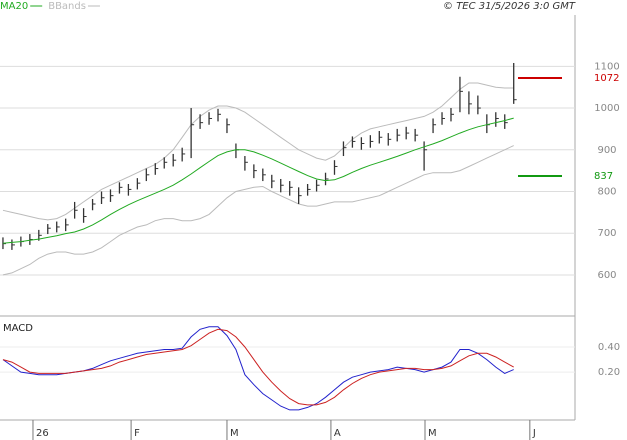  Describe the element at coordinates (606, 150) in the screenshot. I see `y-tick-label: 900` at that location.